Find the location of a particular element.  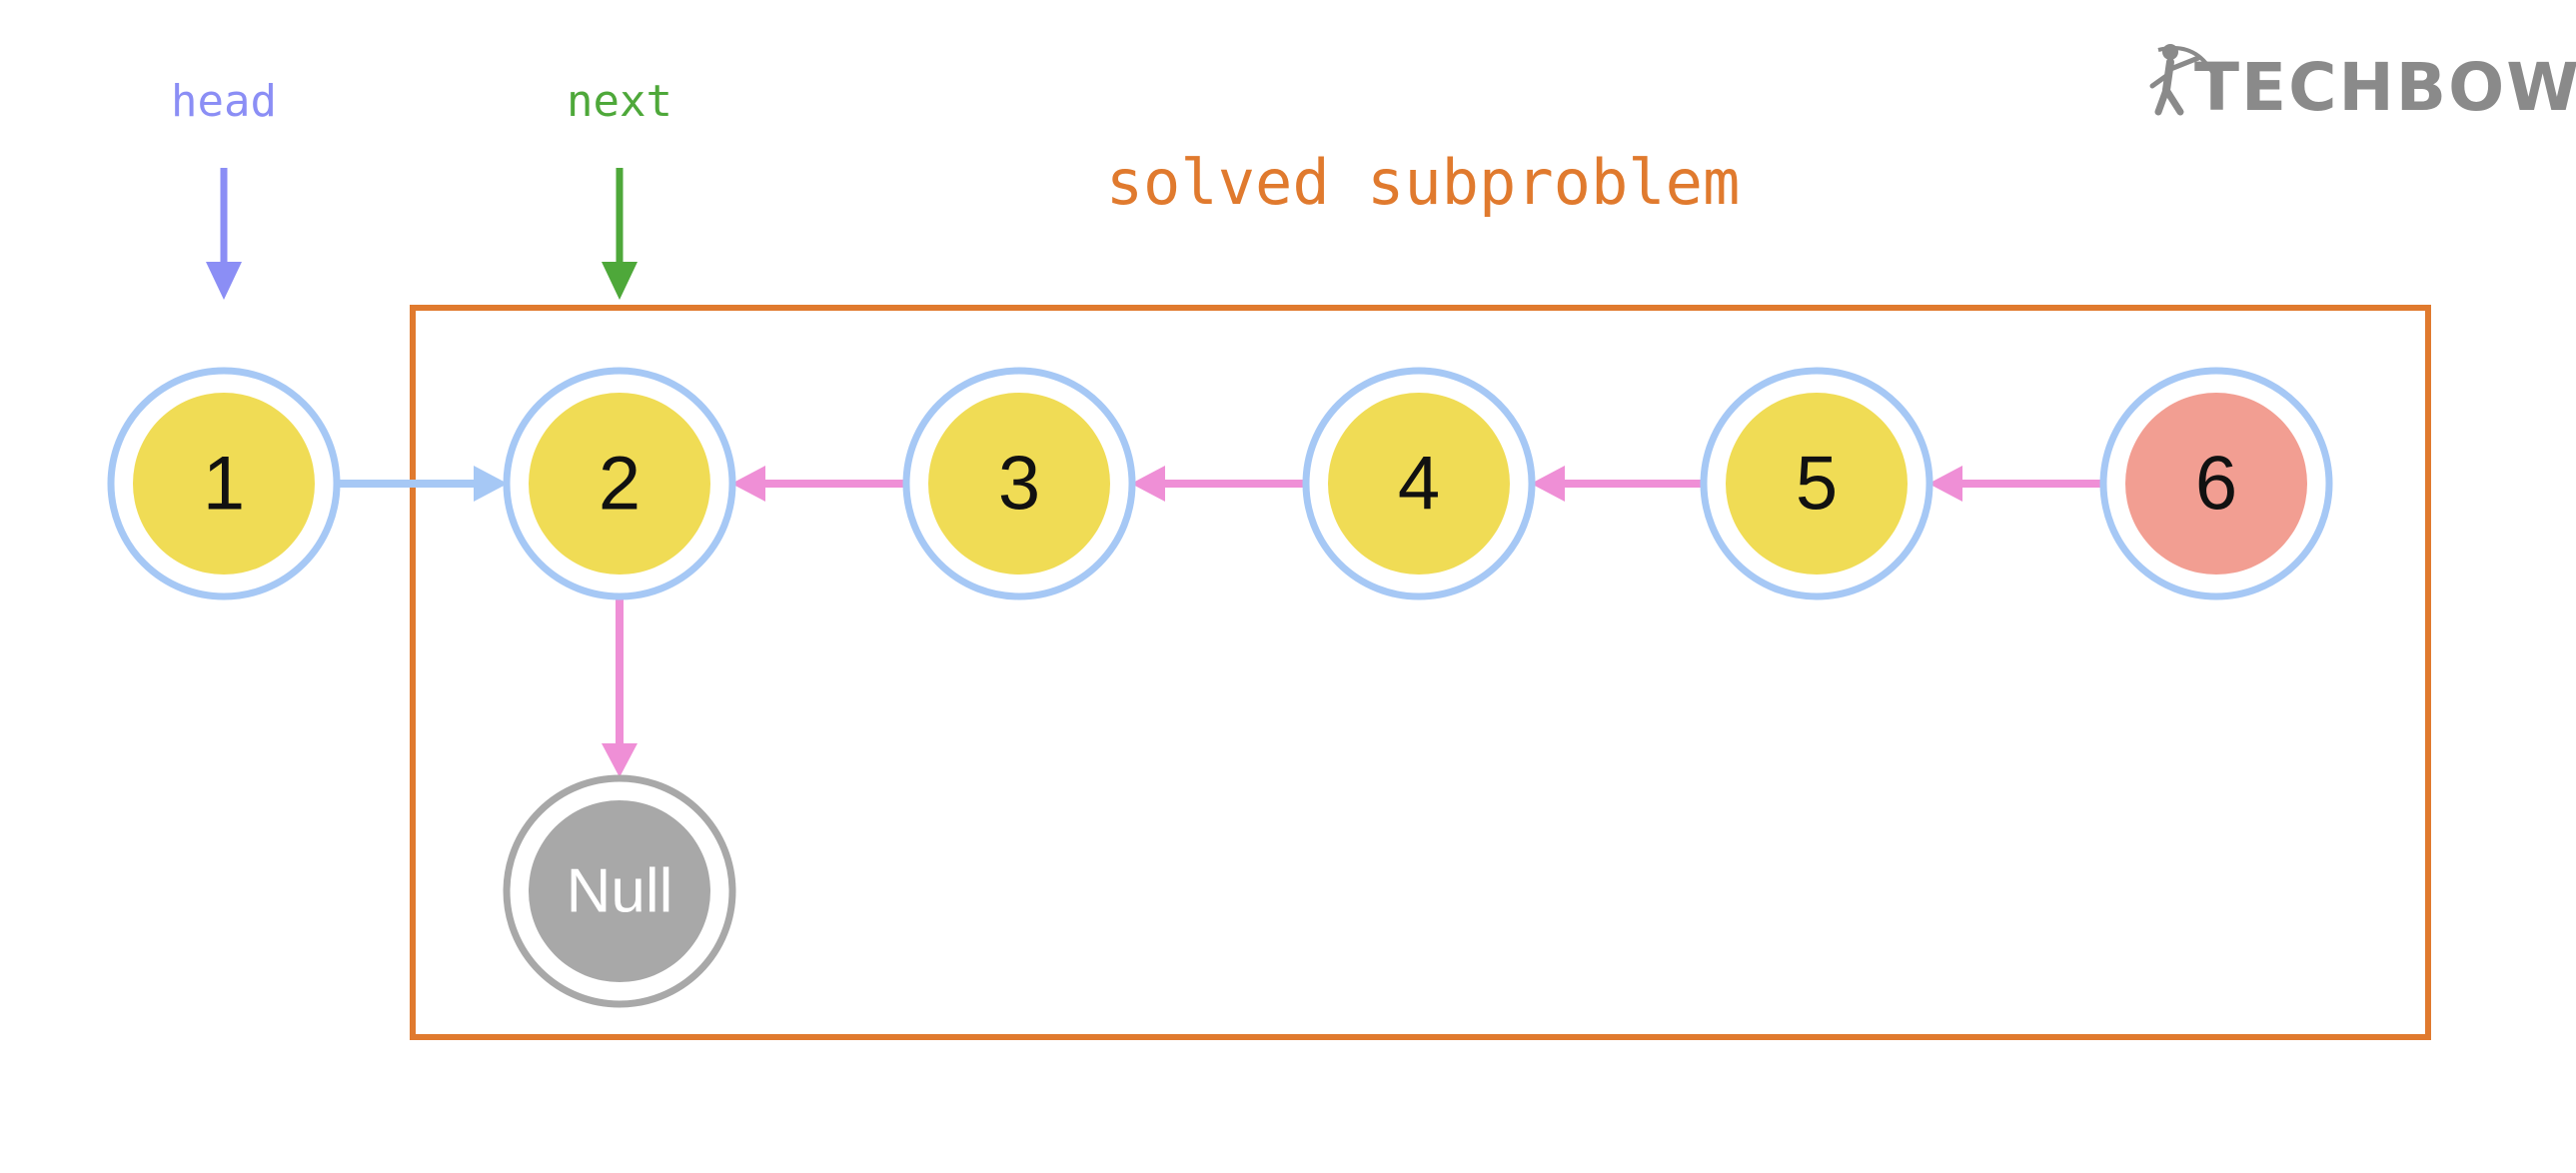

null-node-label: Null is located at coordinates (620, 892).